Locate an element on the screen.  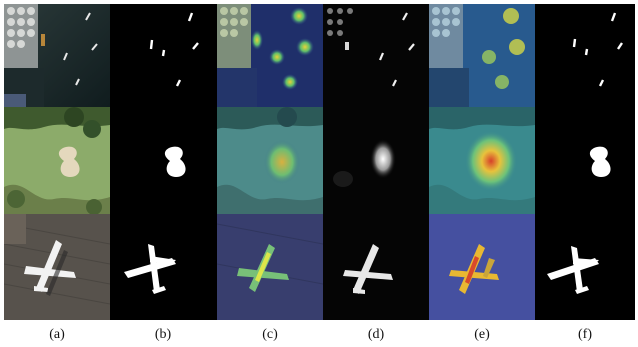
panel-label-f: (f) is located at coordinates (585, 334).